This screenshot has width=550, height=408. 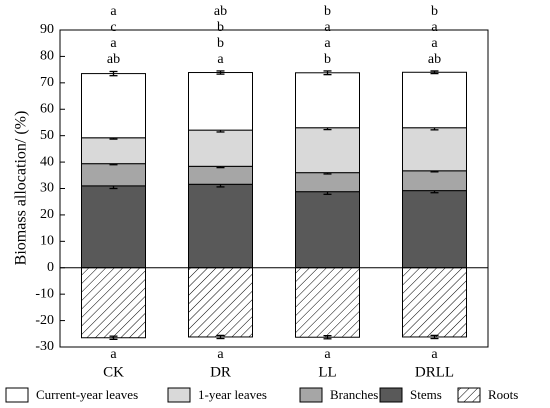 What do you see at coordinates (113, 372) in the screenshot?
I see `x-tick-label: CK` at bounding box center [113, 372].